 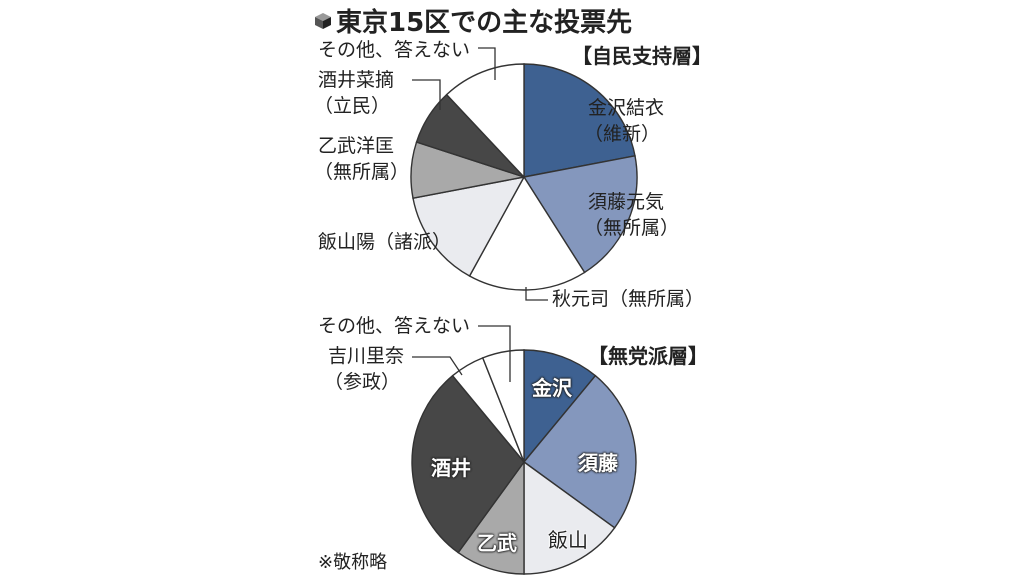 What do you see at coordinates (552, 388) in the screenshot?
I see `slice-label-kanazawa: 金沢` at bounding box center [552, 388].